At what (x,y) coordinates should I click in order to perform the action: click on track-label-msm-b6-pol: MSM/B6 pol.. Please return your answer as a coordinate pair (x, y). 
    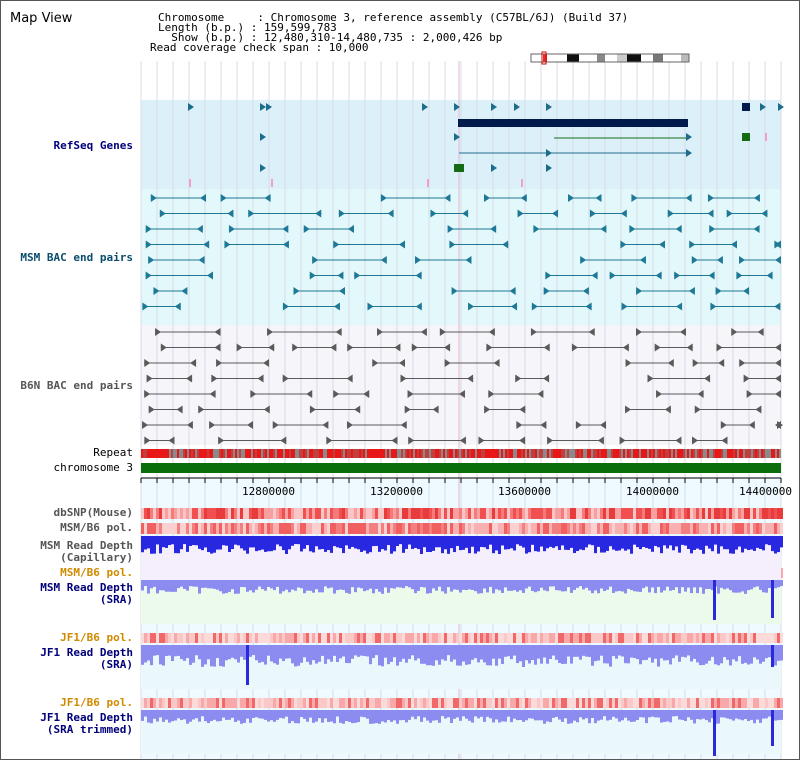
    Looking at the image, I should click on (96, 527).